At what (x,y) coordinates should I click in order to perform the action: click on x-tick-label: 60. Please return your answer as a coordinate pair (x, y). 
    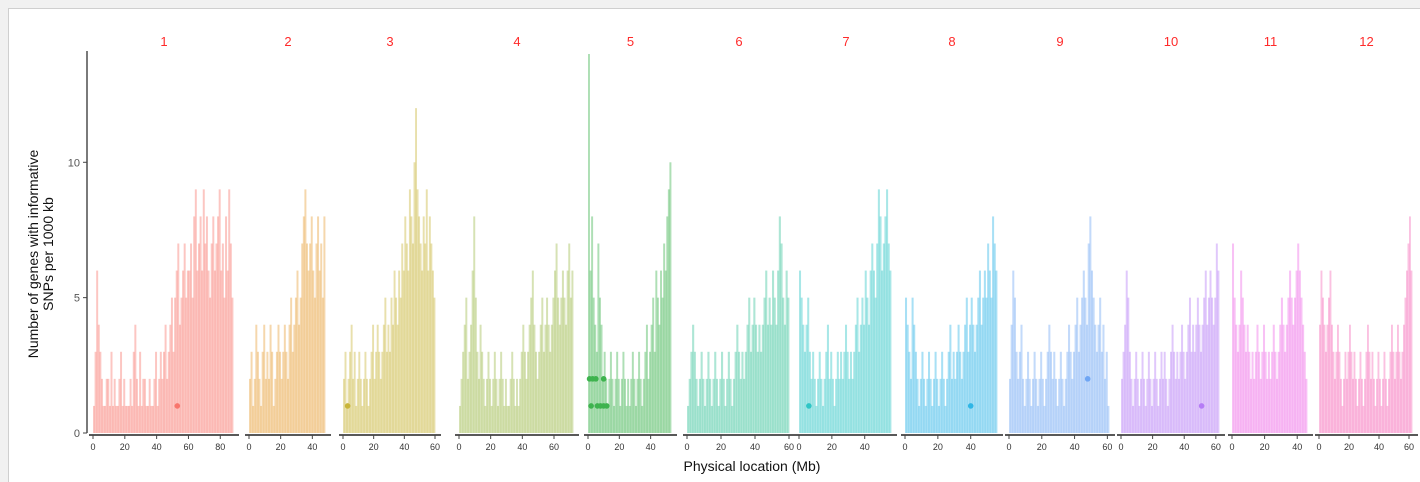
    Looking at the image, I should click on (1216, 447).